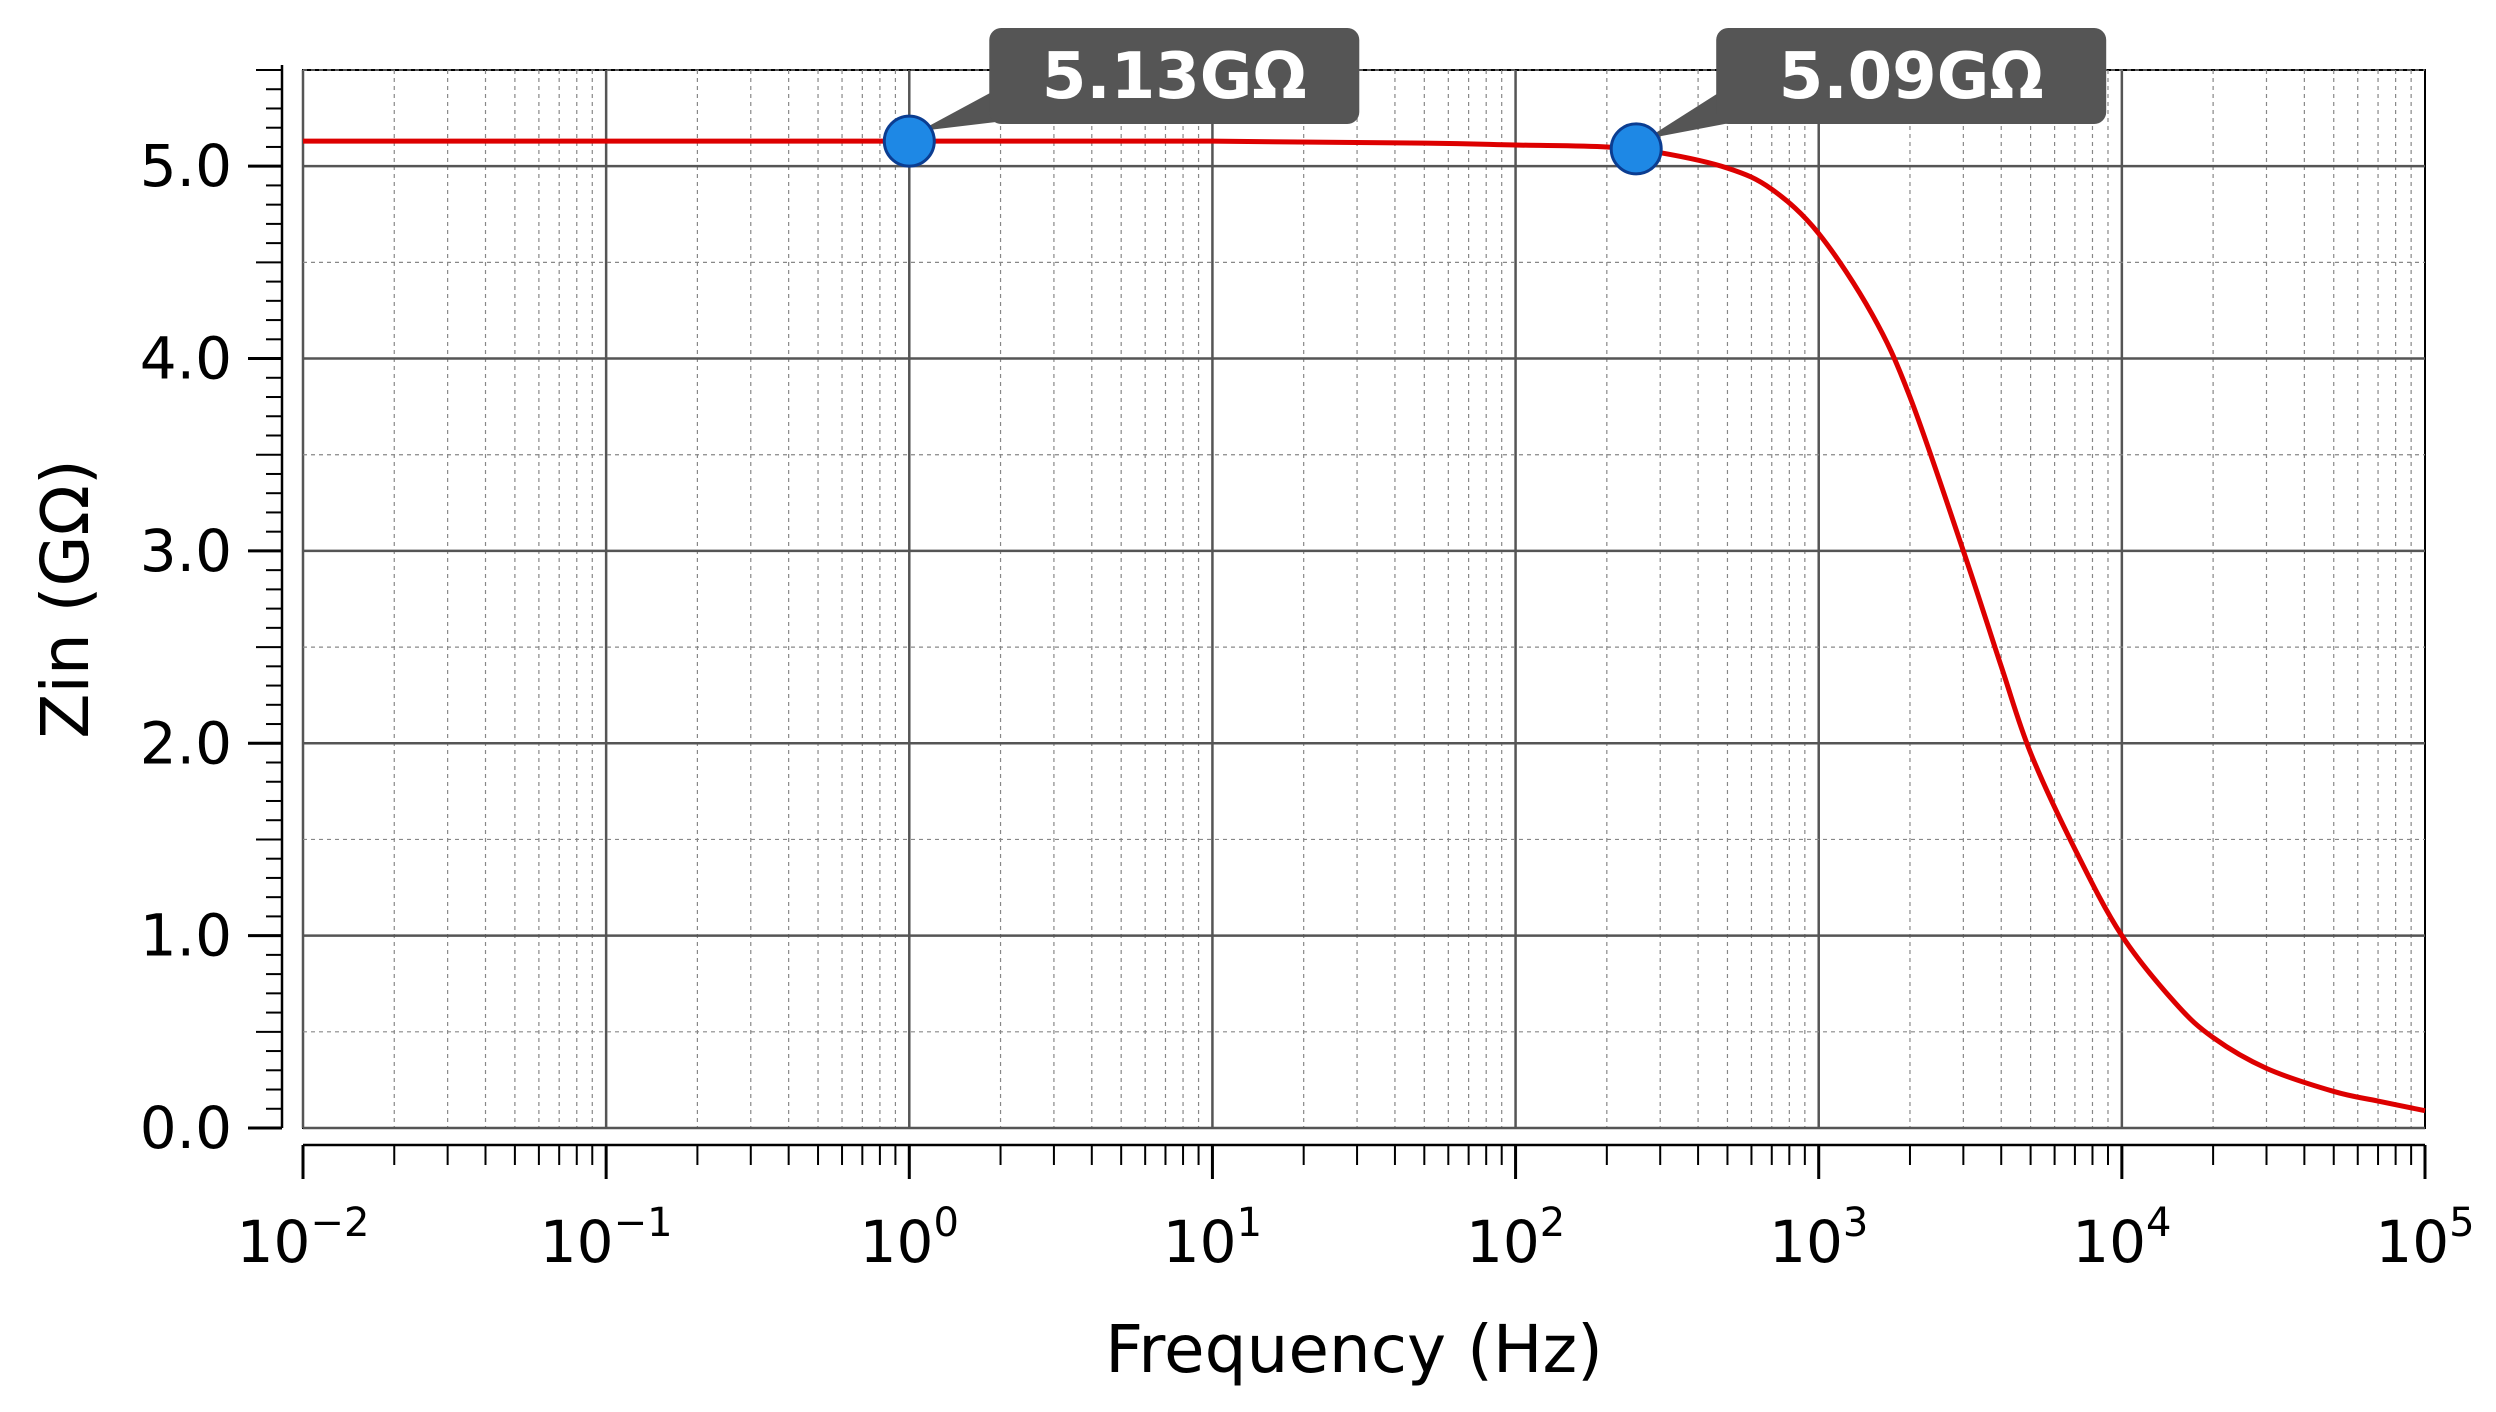  Describe the element at coordinates (1818, 1238) in the screenshot. I see `x-tick-label: 10³` at that location.